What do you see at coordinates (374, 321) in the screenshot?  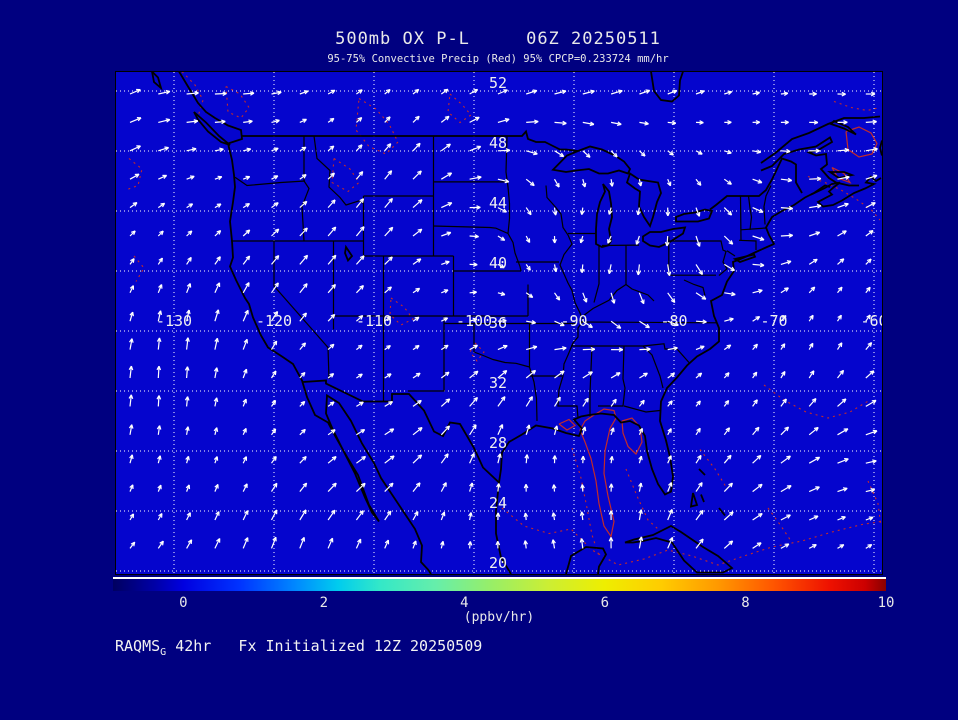 I see `lon-tick-label: -110` at bounding box center [374, 321].